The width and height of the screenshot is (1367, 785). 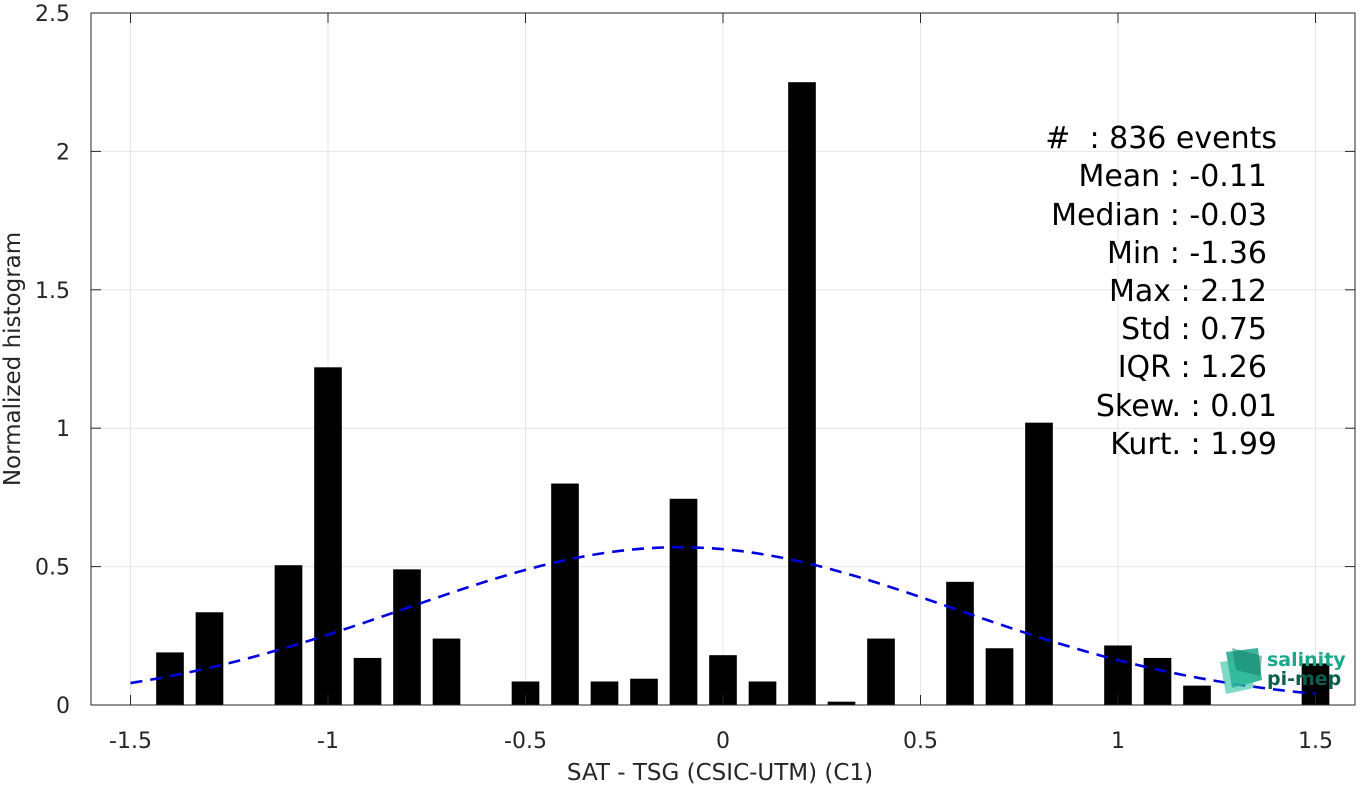 I want to click on stat-min: Min : -1.36, so click(x=1187, y=253).